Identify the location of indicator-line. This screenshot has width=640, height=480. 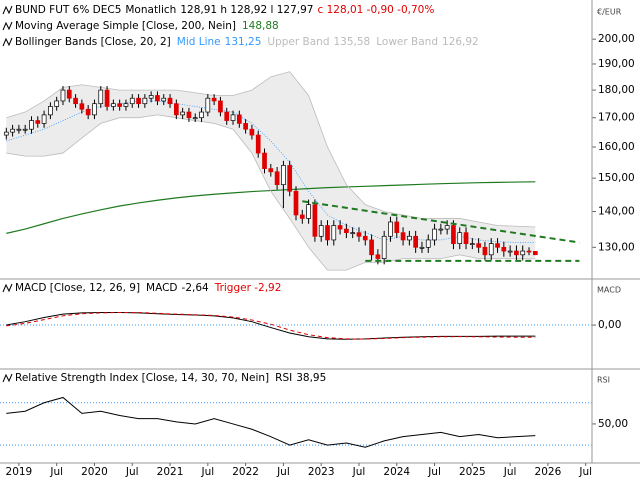
(271, 325).